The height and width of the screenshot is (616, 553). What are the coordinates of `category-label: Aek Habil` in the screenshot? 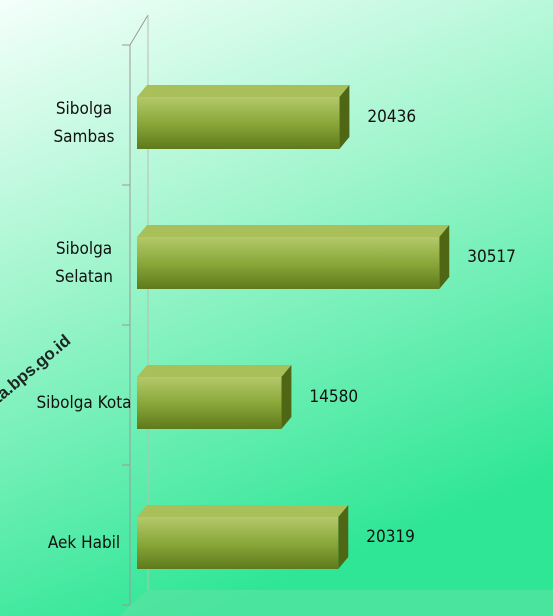 It's located at (84, 543).